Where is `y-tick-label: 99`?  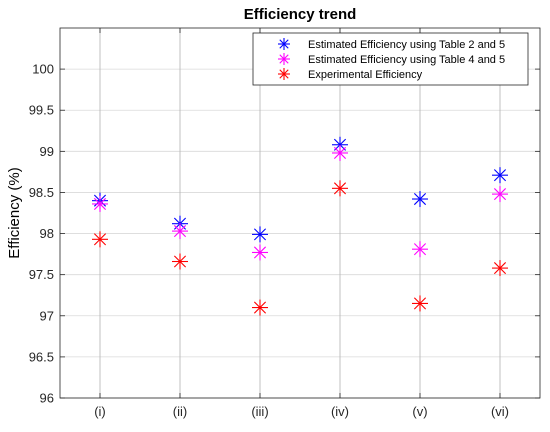 y-tick-label: 99 is located at coordinates (47, 151).